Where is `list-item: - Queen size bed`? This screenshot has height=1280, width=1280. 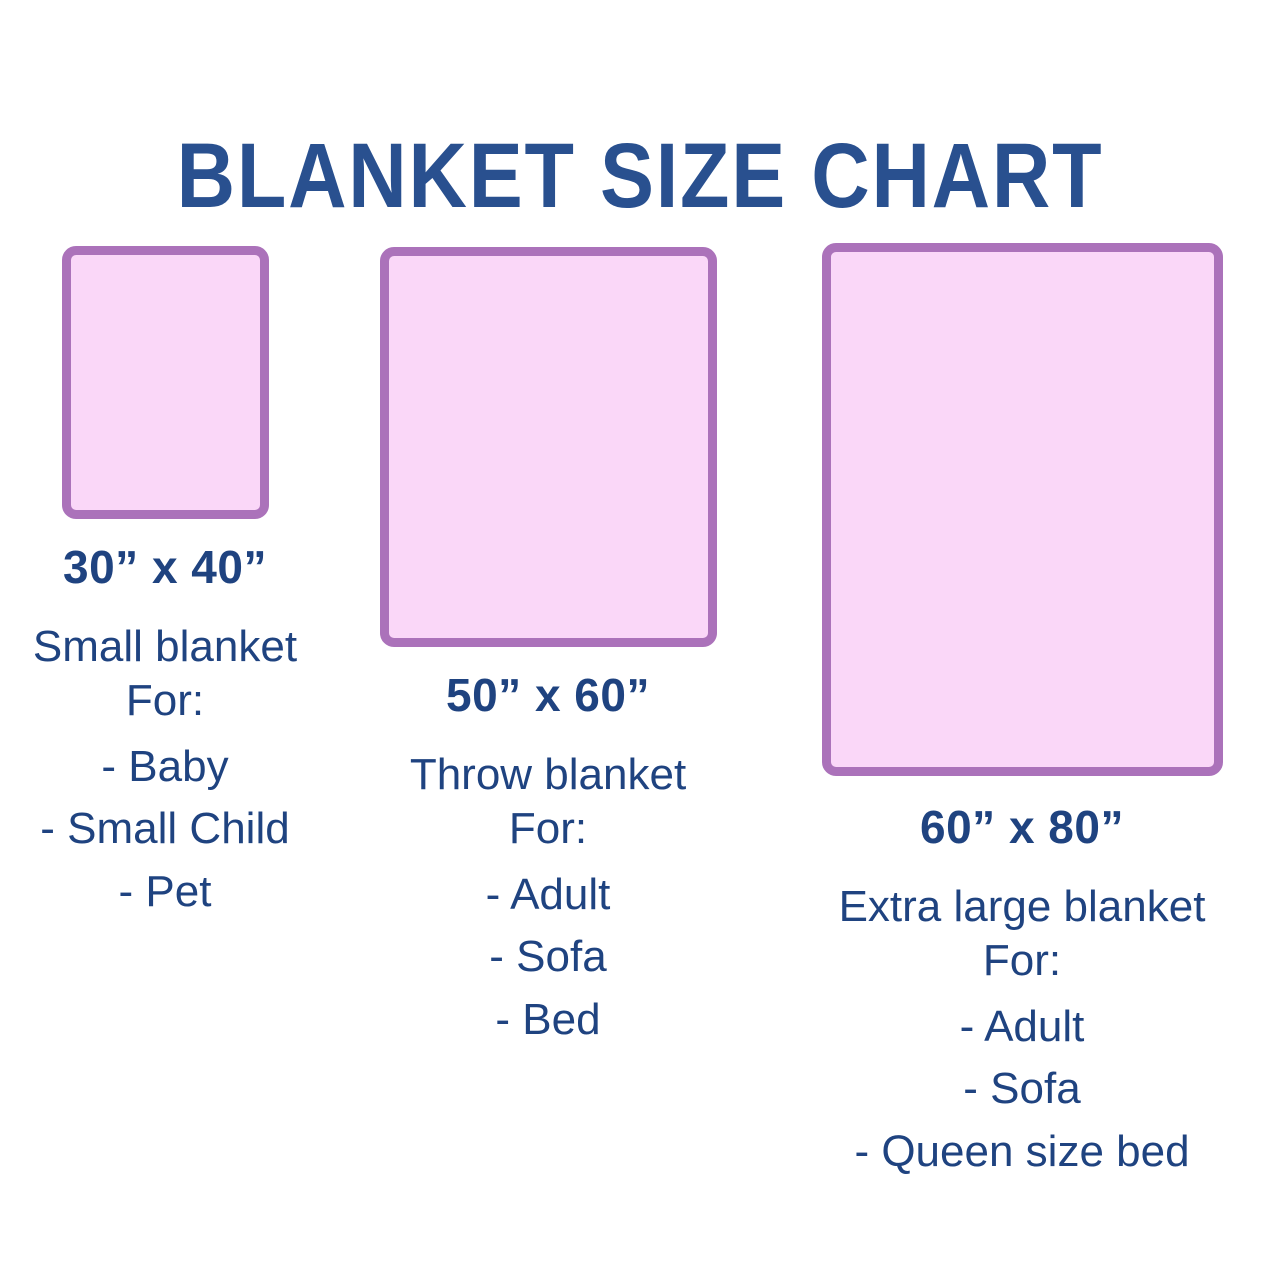
list-item: - Queen size bed is located at coordinates (1022, 1151).